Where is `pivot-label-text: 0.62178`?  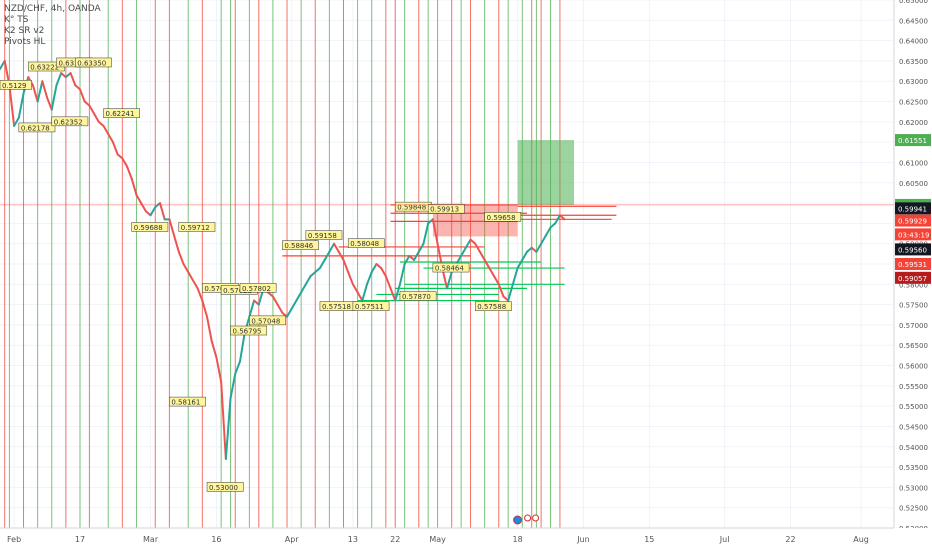 pivot-label-text: 0.62178 is located at coordinates (35, 128).